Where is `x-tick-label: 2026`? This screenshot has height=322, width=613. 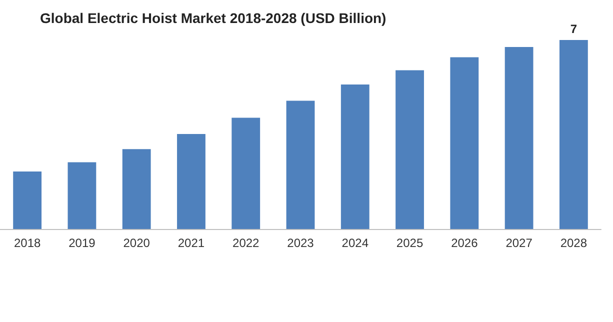 x-tick-label: 2026 is located at coordinates (464, 243).